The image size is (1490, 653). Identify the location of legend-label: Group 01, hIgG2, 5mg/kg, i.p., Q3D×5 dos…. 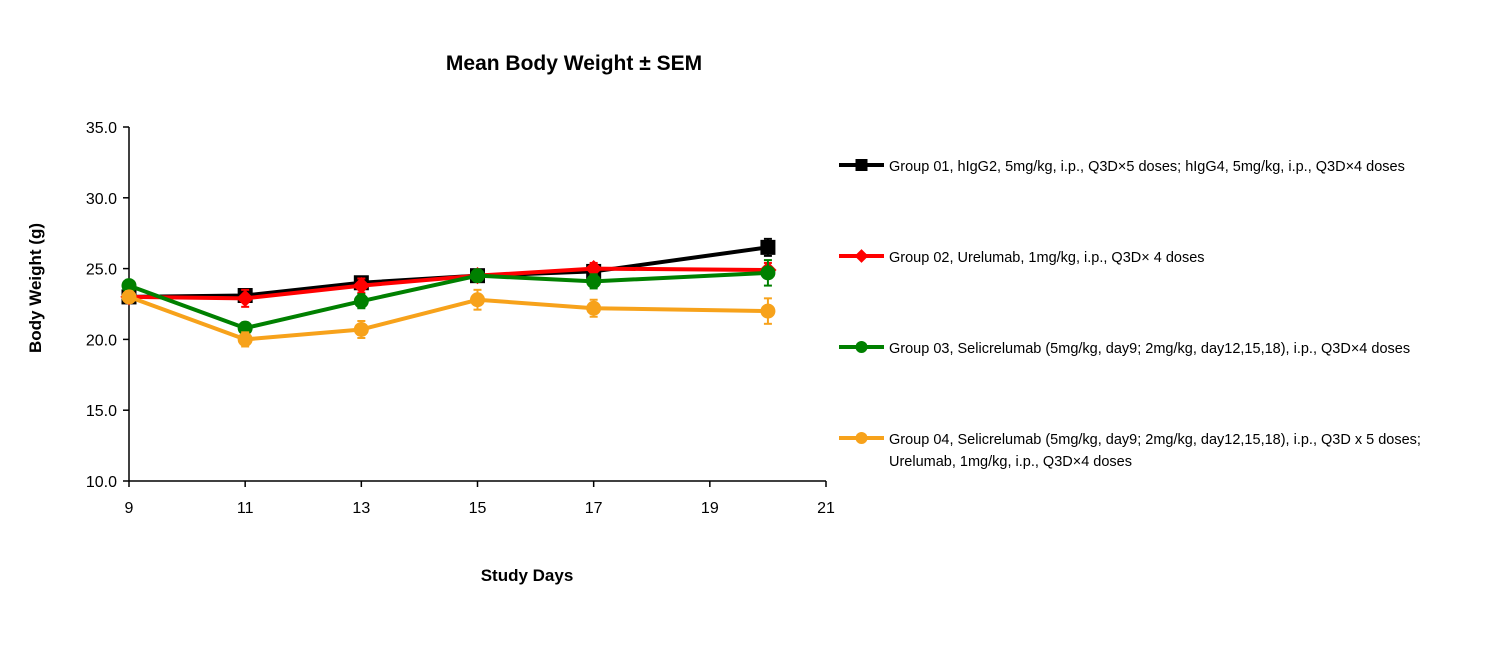
(1147, 167).